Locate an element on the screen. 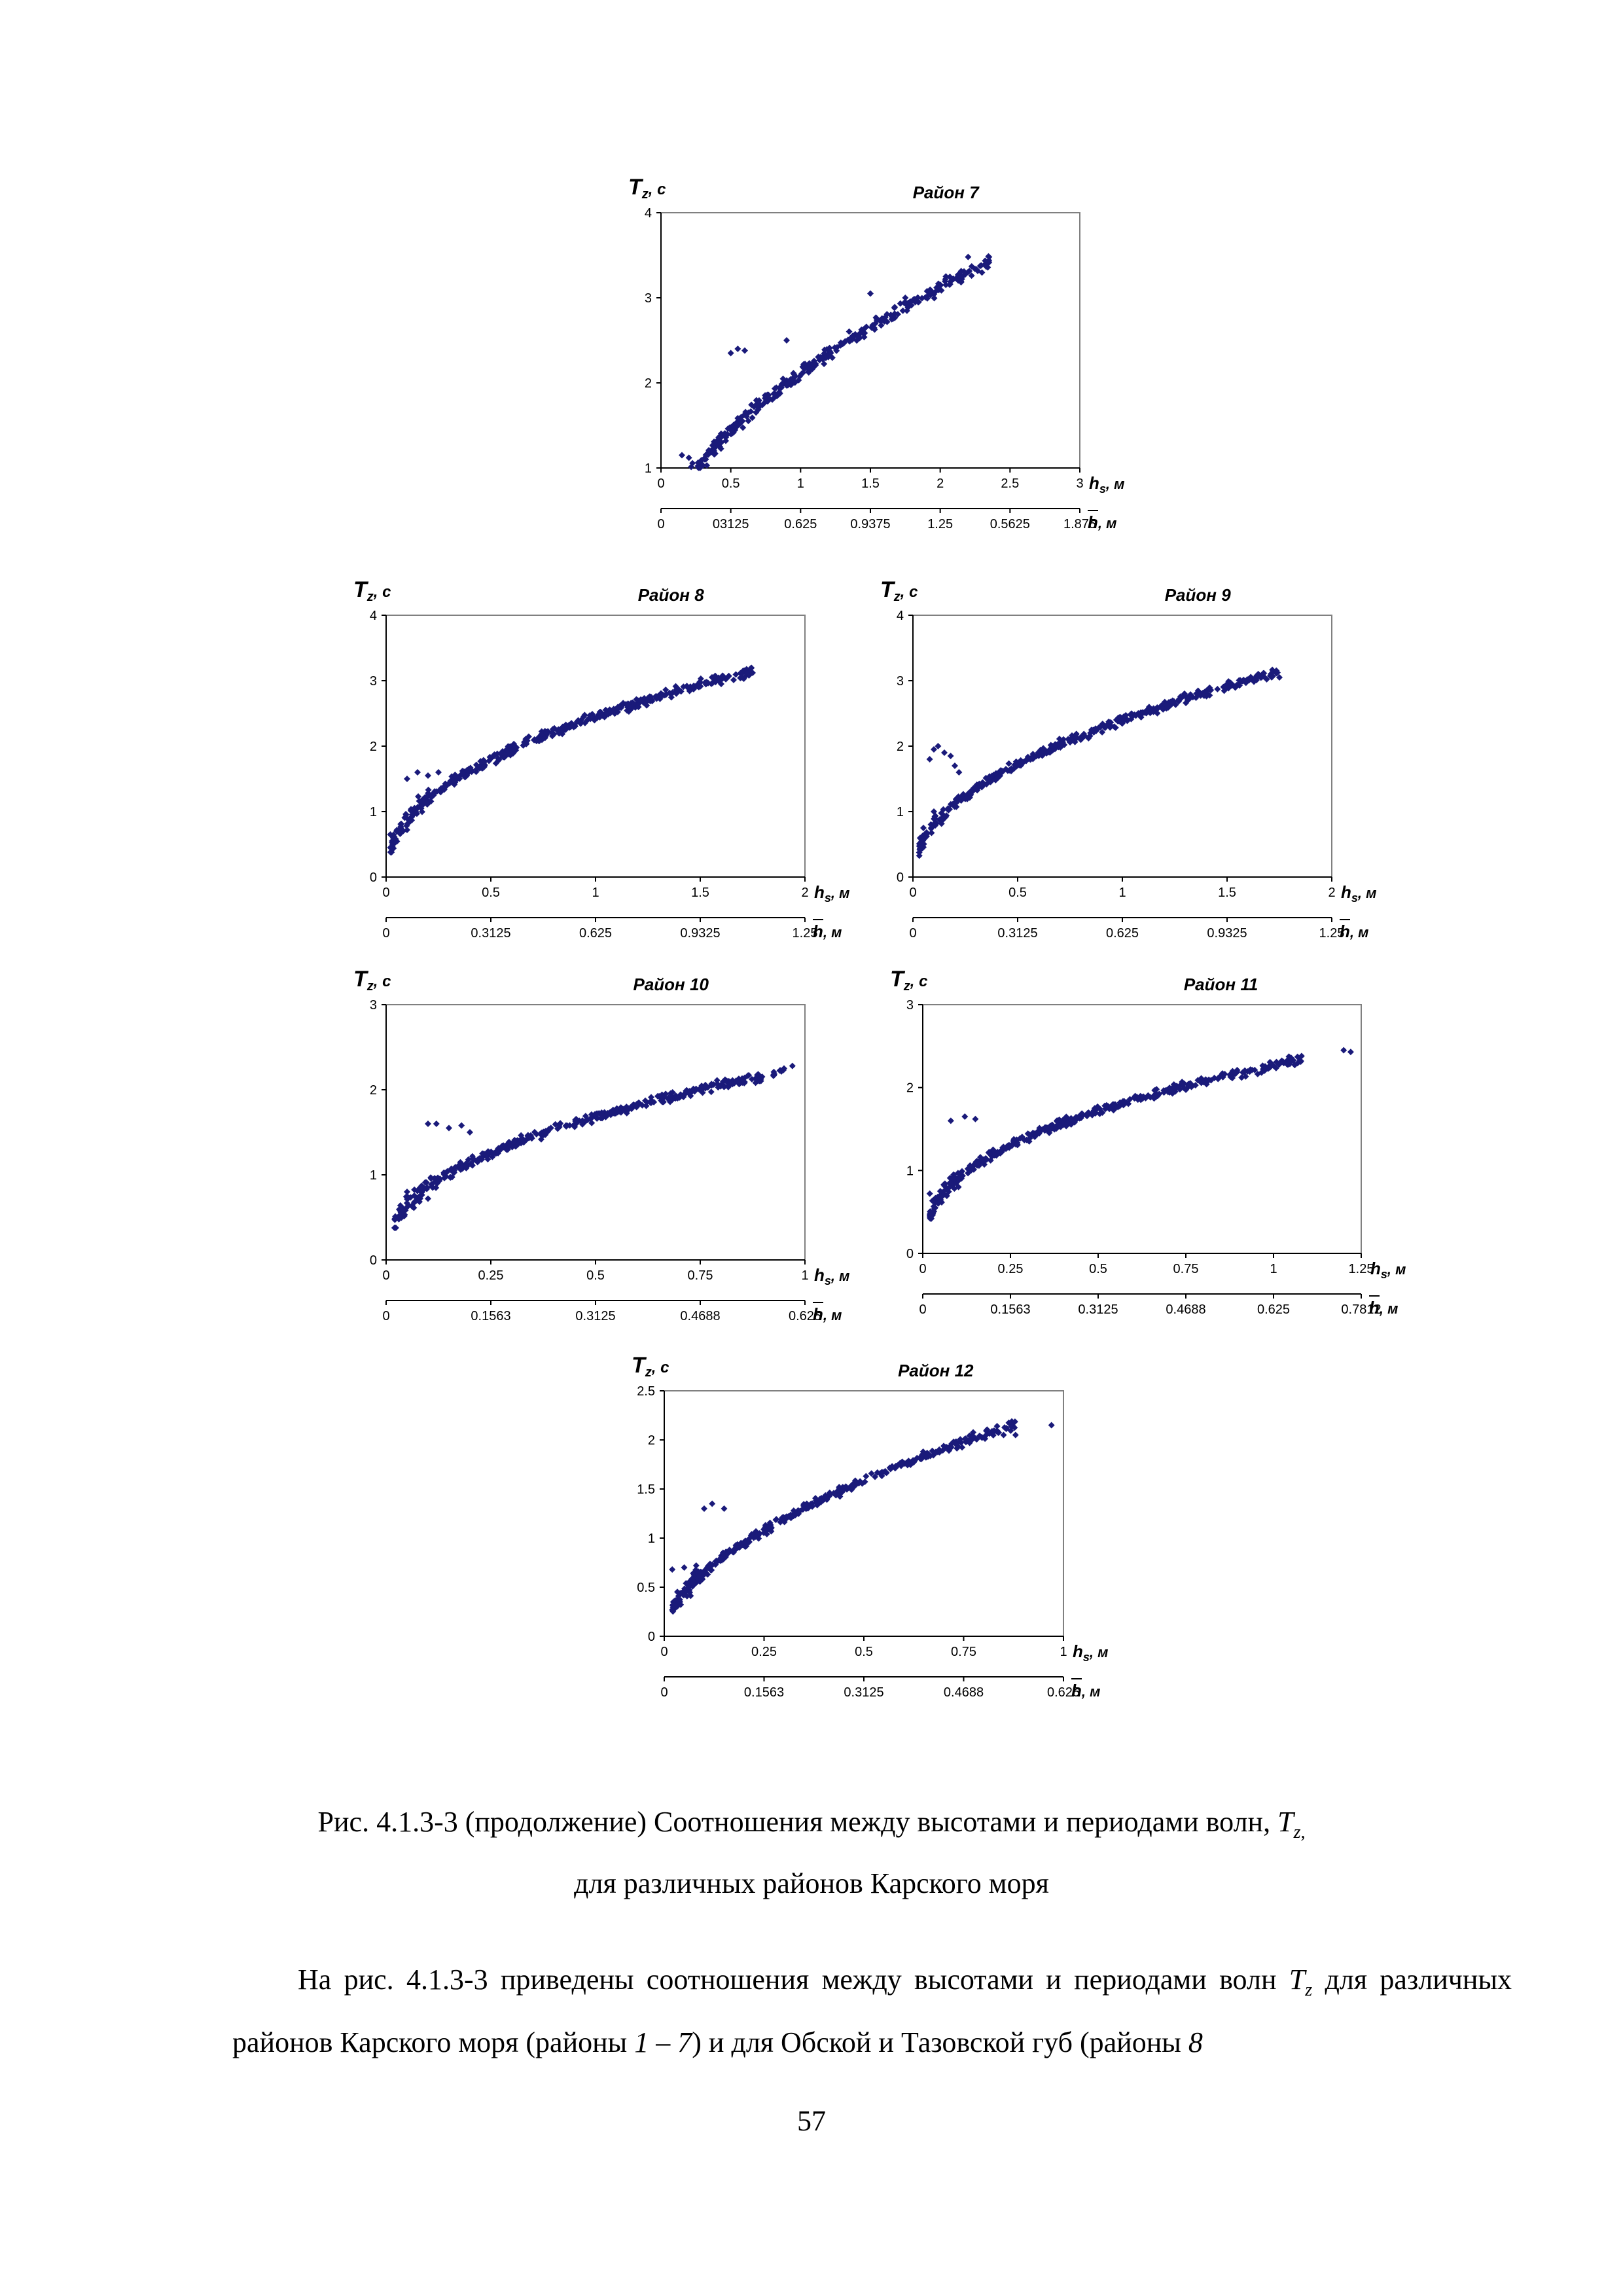 Image resolution: width=1623 pixels, height=2296 pixels. x-axis-label: hs, м is located at coordinates (1388, 1270).